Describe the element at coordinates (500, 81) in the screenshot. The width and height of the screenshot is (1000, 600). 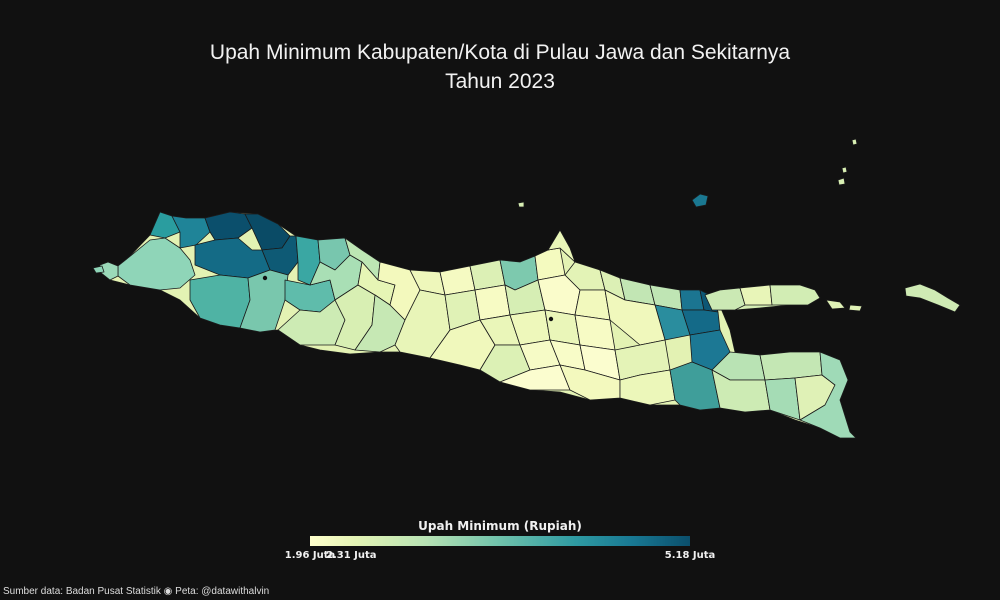
I see `chart-title-line2: Tahun 2023` at that location.